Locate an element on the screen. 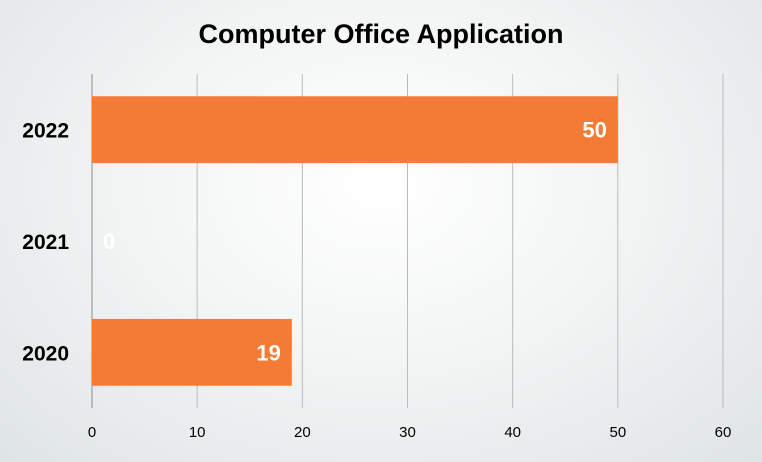 The height and width of the screenshot is (462, 762). data-label-2020: 19 is located at coordinates (268, 352).